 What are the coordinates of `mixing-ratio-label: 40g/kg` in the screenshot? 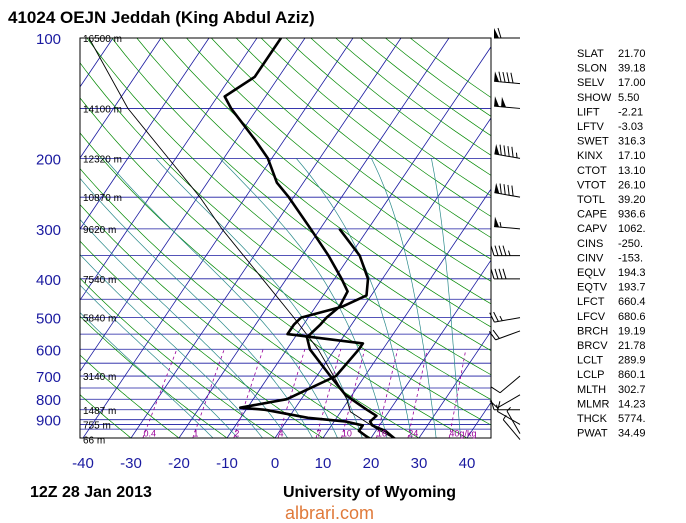 It's located at (462, 433).